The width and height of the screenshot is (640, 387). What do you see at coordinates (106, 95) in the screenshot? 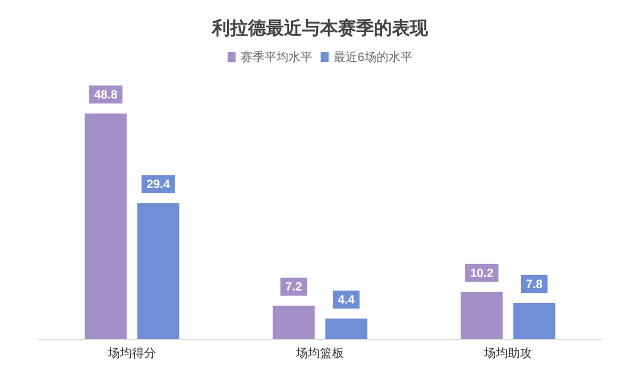
I see `data-label: 48.8` at bounding box center [106, 95].